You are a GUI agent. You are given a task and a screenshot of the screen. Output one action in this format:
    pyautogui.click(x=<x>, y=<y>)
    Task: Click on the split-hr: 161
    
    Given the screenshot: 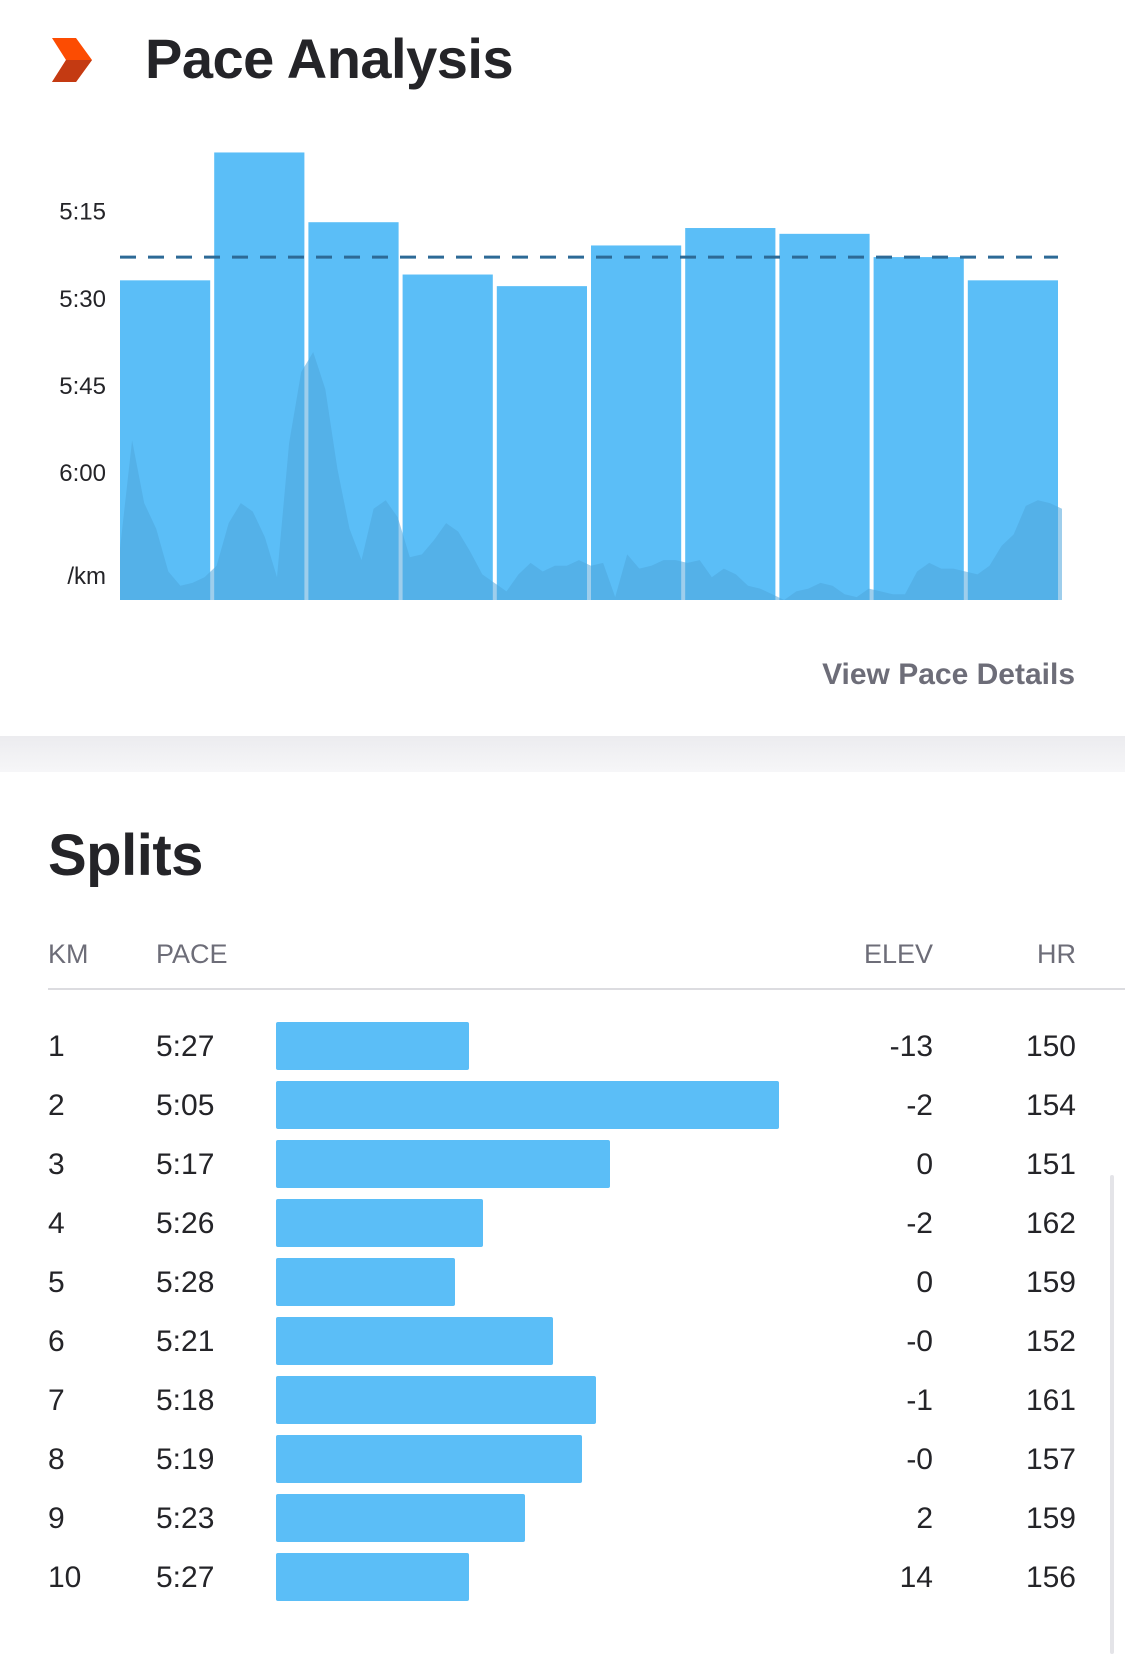 What is the action you would take?
    pyautogui.click(x=1050, y=1400)
    